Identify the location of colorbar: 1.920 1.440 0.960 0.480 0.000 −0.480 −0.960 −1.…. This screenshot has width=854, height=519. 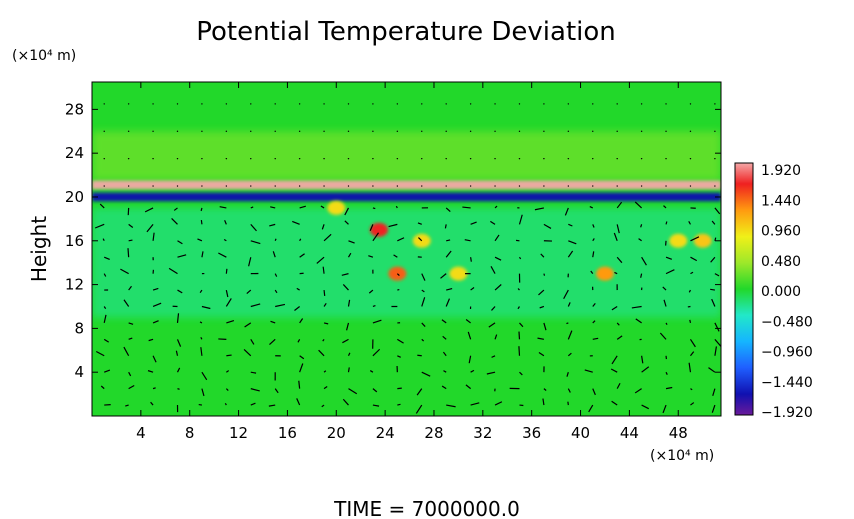
(773, 291).